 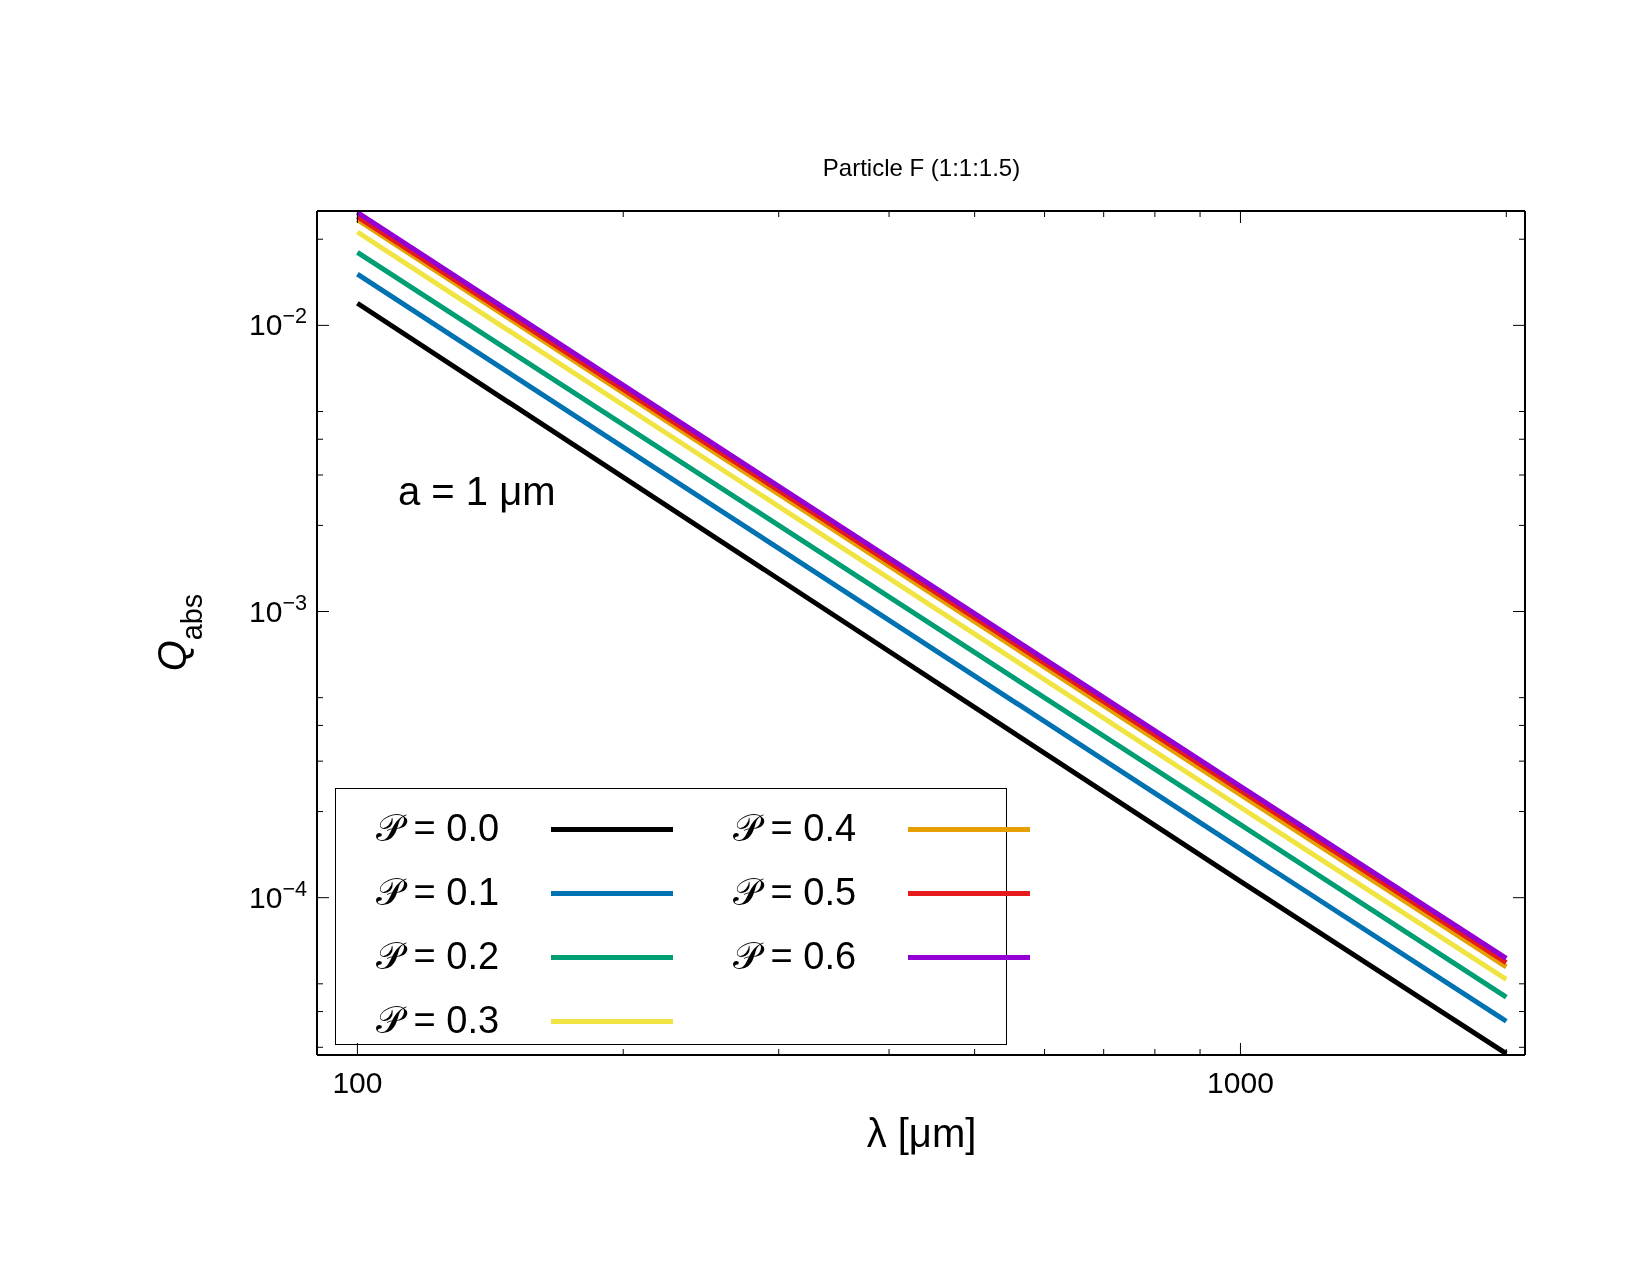 I want to click on legend-label: 𝒫 = 0.1, so click(x=438, y=893).